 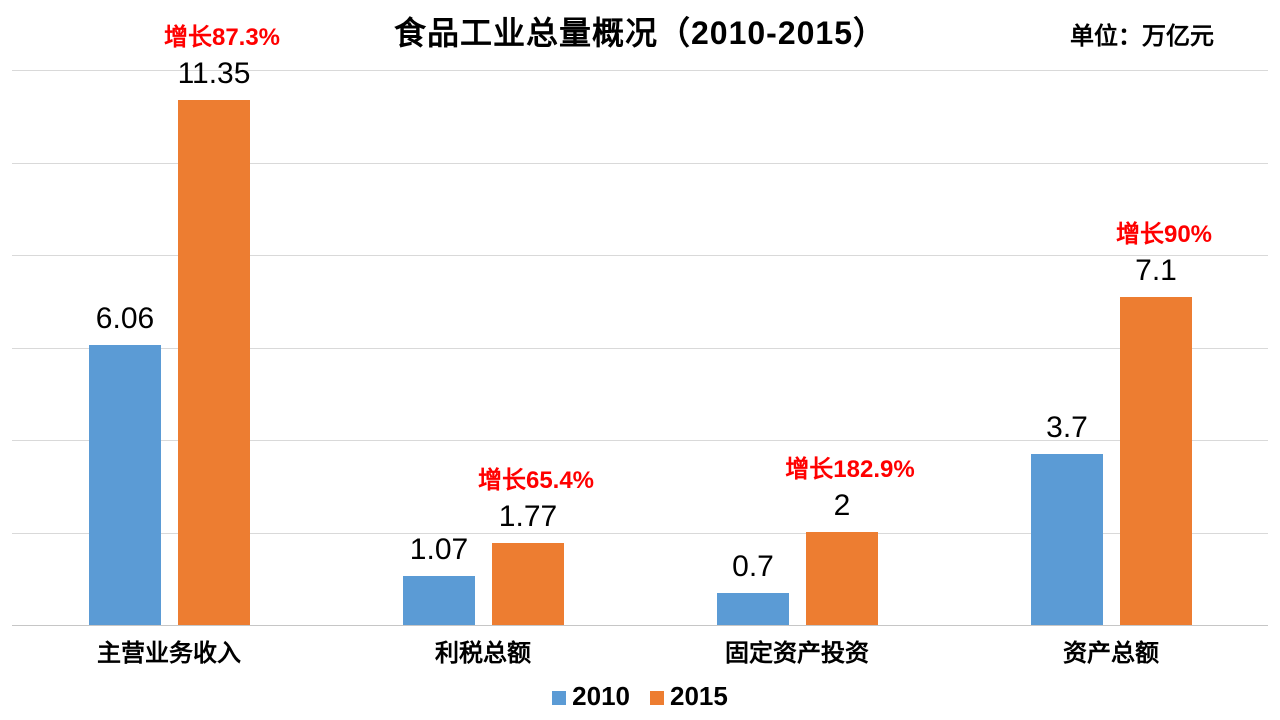 What do you see at coordinates (850, 469) in the screenshot?
I see `growth-annotation: 增长182.9%` at bounding box center [850, 469].